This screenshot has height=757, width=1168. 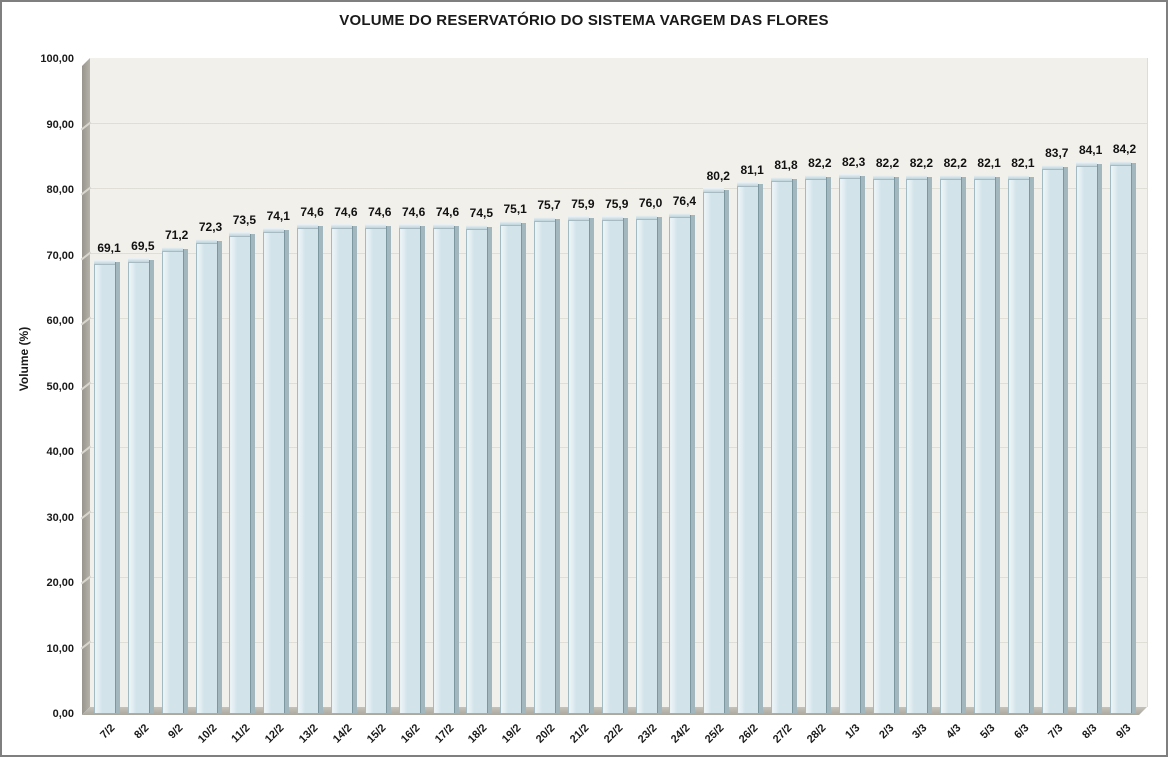 What do you see at coordinates (786, 165) in the screenshot?
I see `bar-value-label: 81,8` at bounding box center [786, 165].